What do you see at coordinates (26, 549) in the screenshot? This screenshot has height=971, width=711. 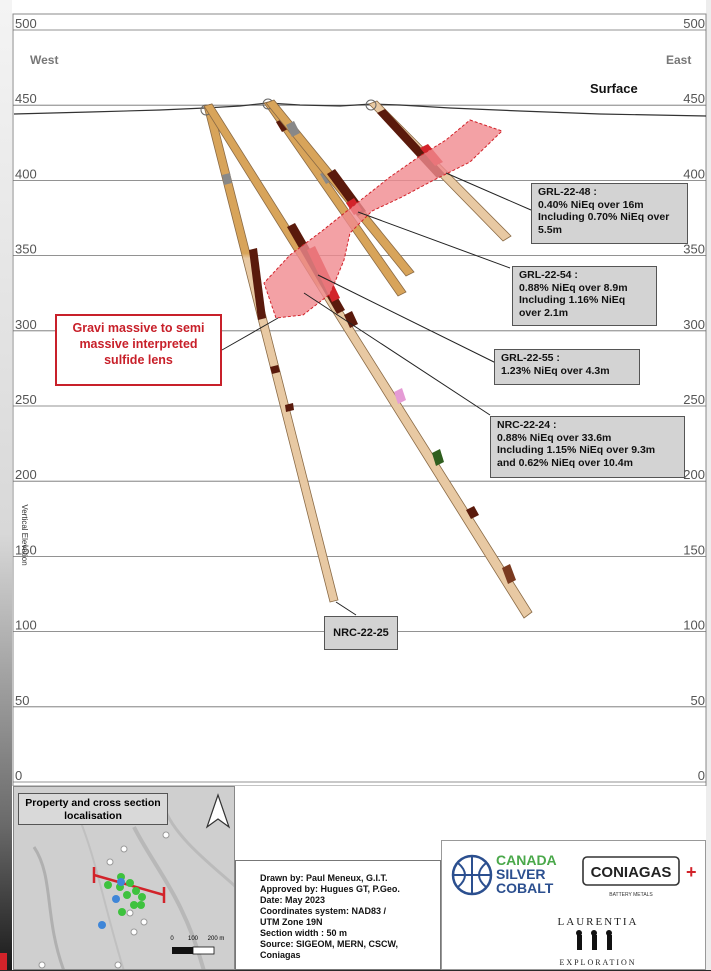 I see `tick-label-left-150: 150` at bounding box center [26, 549].